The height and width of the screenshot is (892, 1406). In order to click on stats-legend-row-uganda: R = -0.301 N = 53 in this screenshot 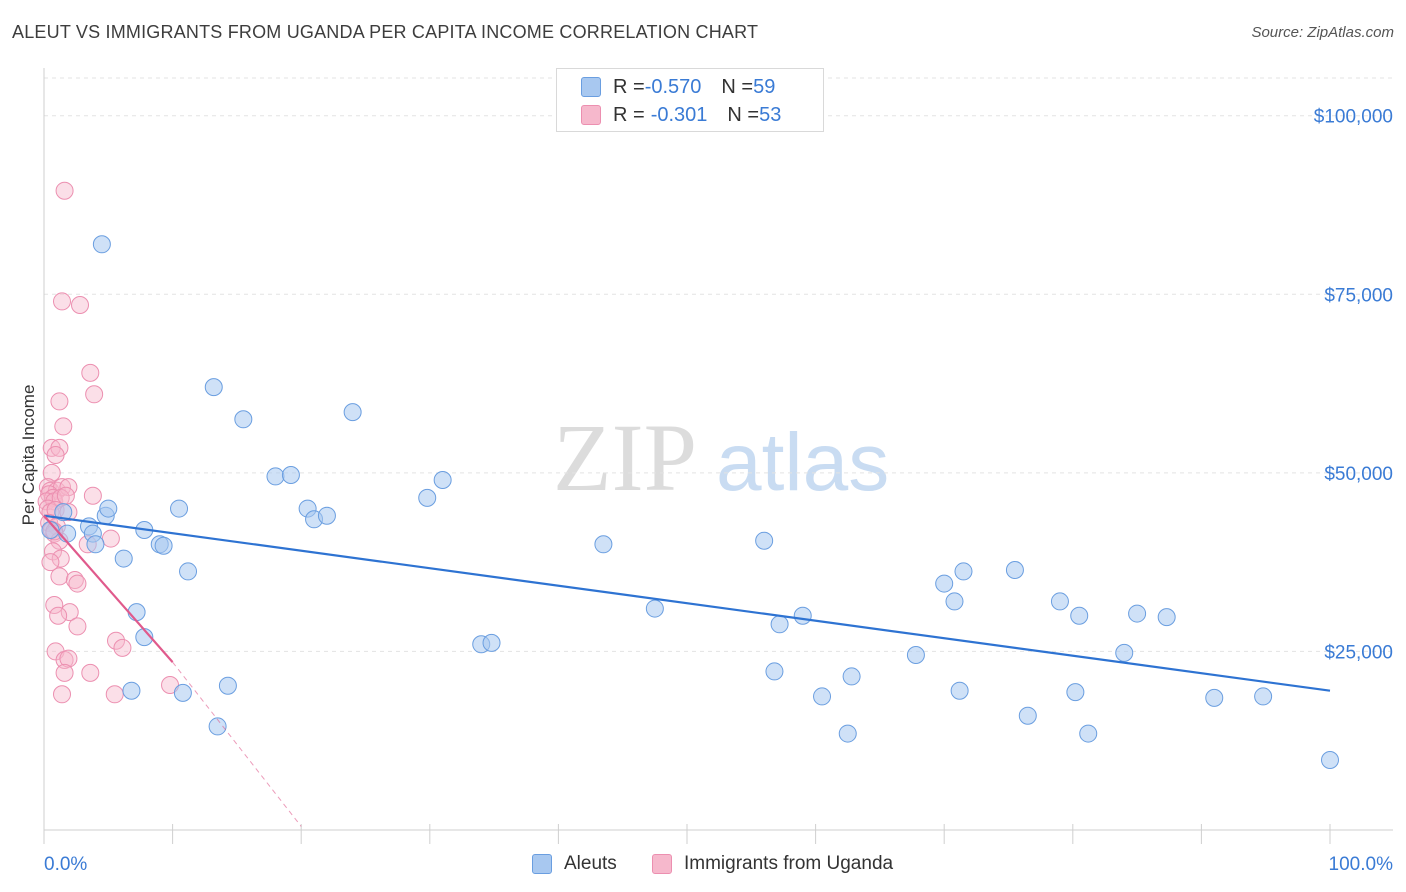, I will do `click(681, 115)`.